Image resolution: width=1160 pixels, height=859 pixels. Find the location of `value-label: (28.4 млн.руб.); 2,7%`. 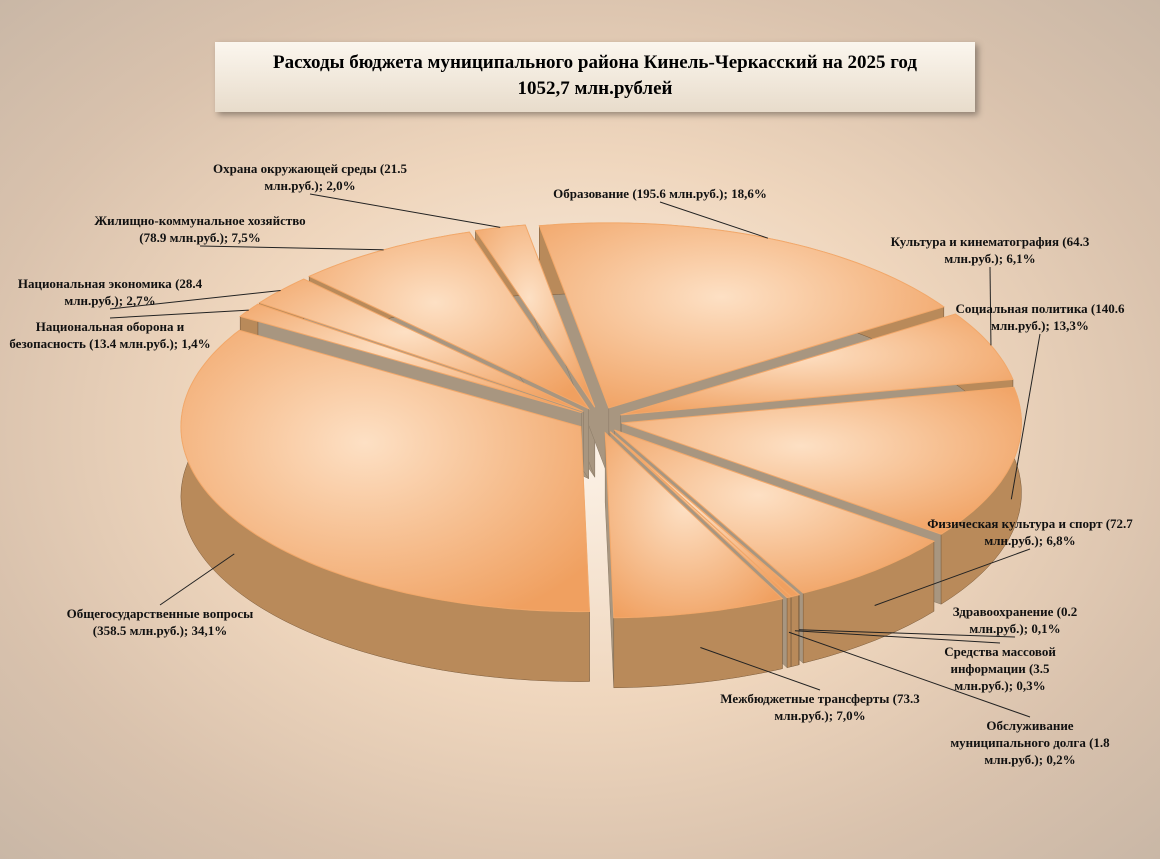

value-label: (28.4 млн.руб.); 2,7% is located at coordinates (133, 292).